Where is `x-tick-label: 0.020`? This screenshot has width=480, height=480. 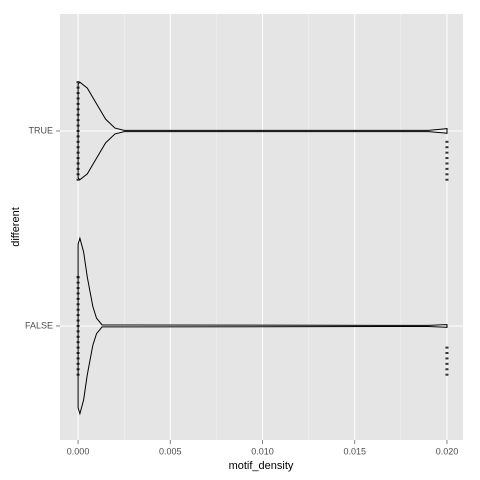
x-tick-label: 0.020 is located at coordinates (447, 451).